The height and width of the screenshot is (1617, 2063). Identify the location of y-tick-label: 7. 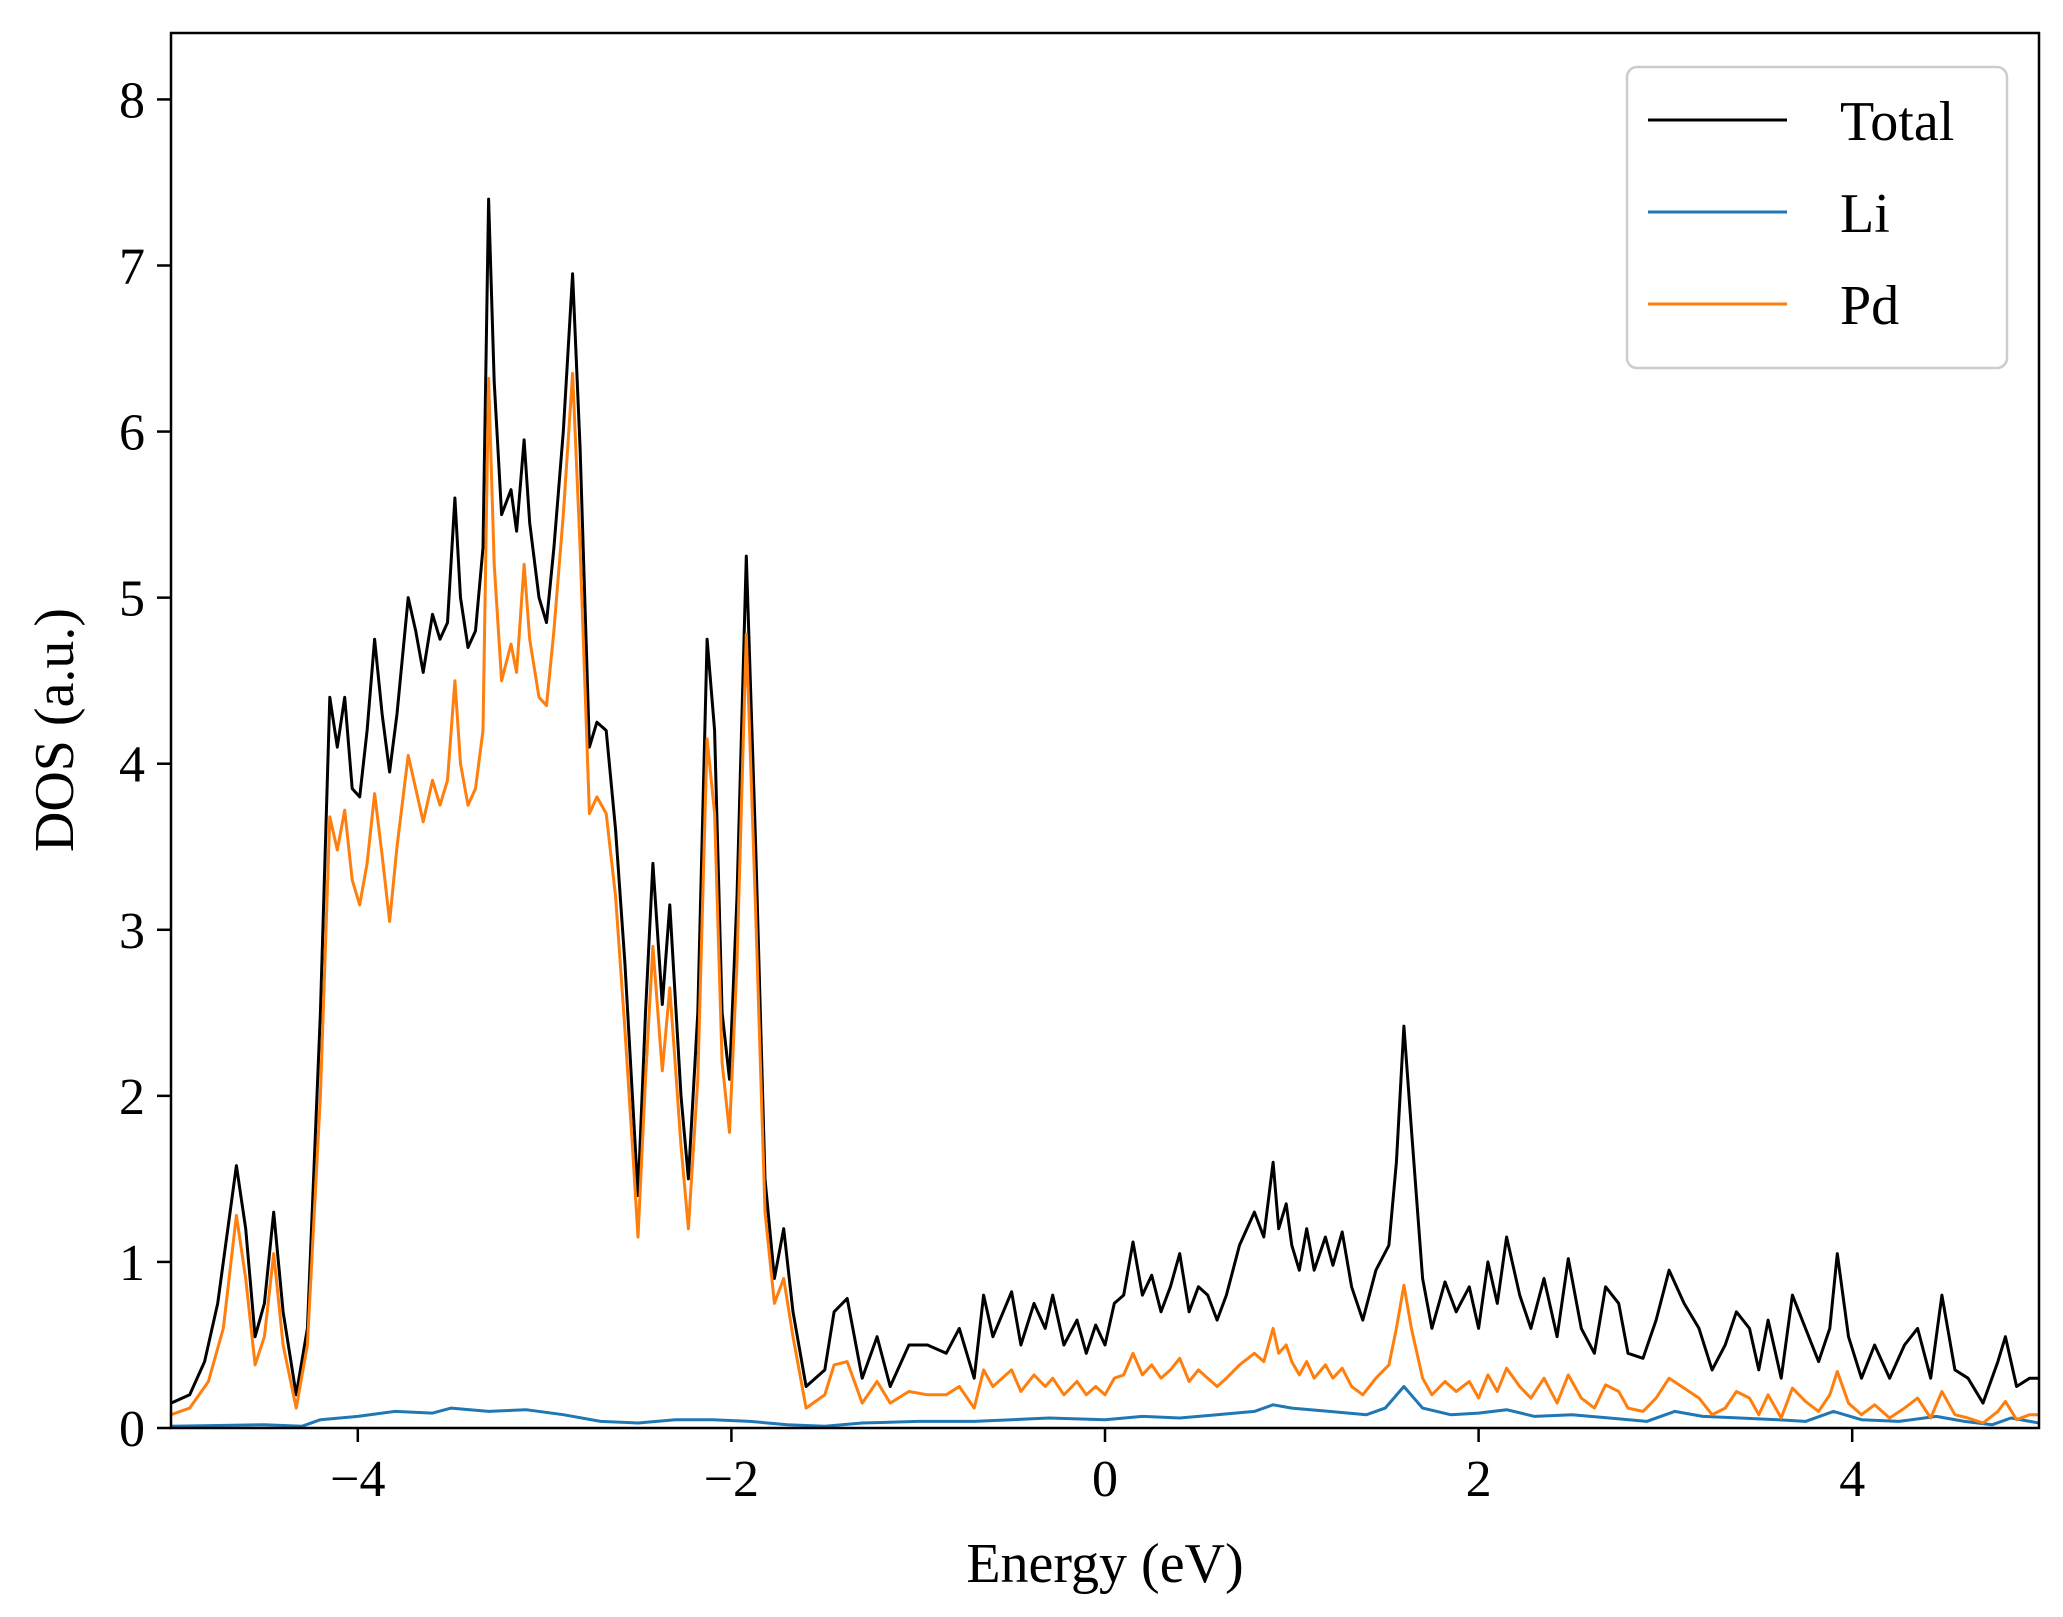
(132, 267).